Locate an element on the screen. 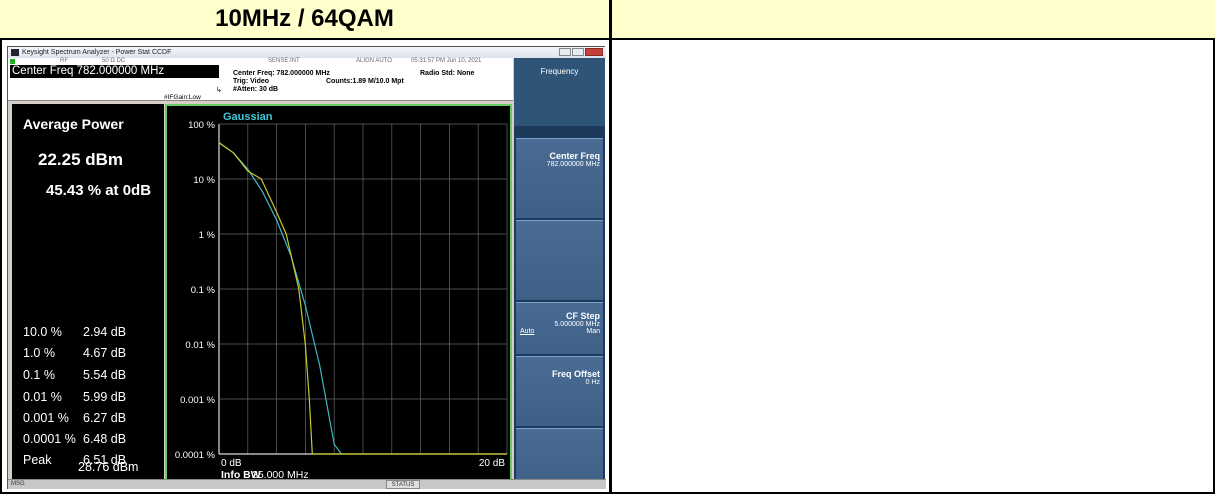 The height and width of the screenshot is (494, 1215). header-cell-right is located at coordinates (913, 20).